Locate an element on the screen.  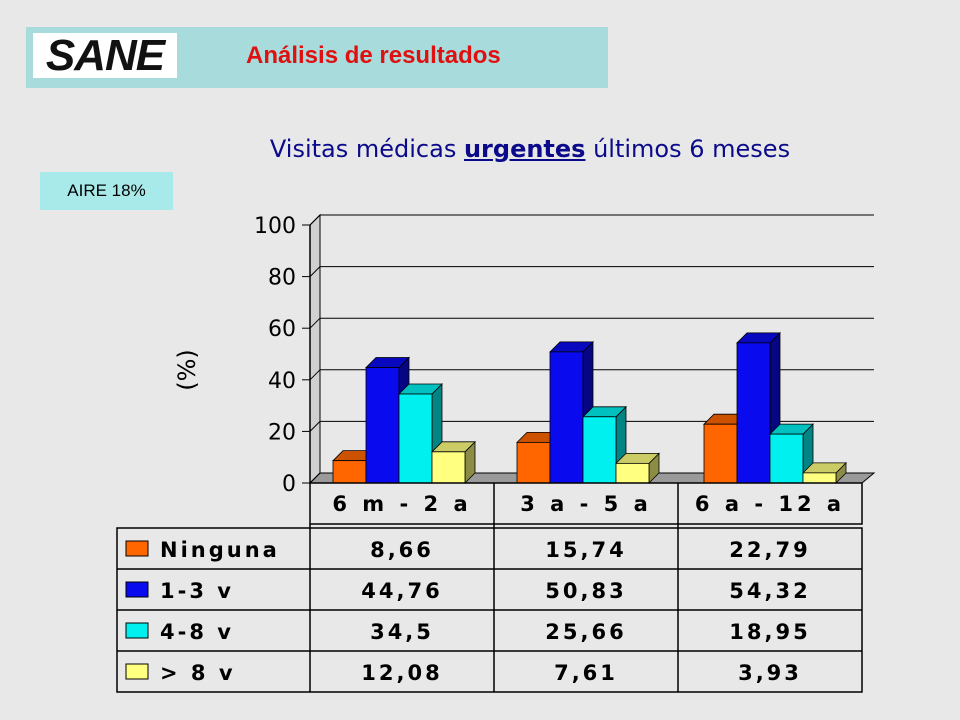
table-category-label: 6 a - 12 a is located at coordinates (770, 504).